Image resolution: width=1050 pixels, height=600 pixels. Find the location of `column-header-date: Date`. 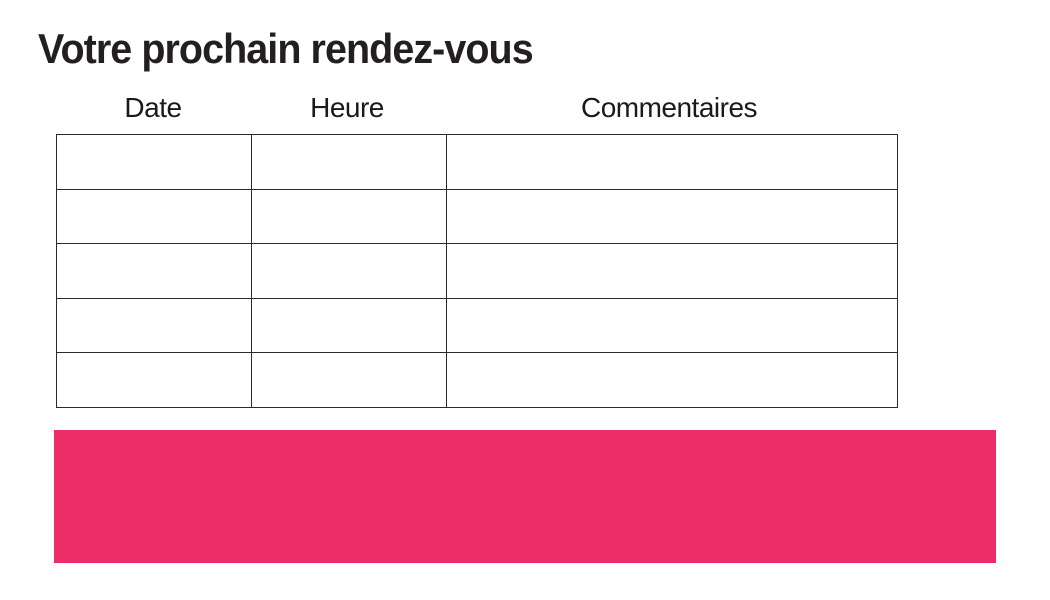

column-header-date: Date is located at coordinates (153, 107).